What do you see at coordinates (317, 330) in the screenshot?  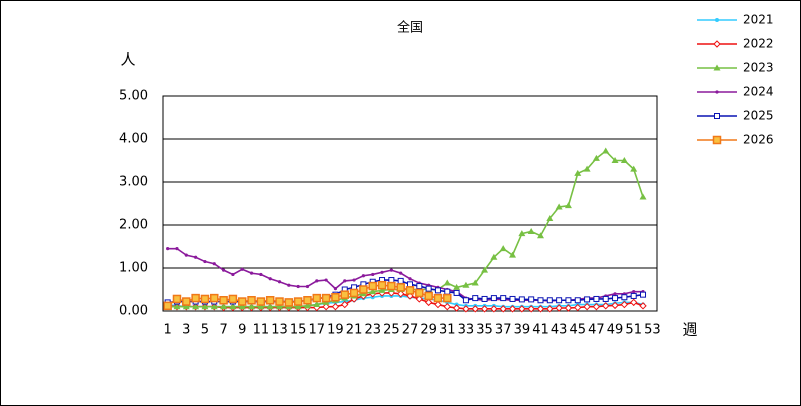 I see `x-tick-label: 17` at bounding box center [317, 330].